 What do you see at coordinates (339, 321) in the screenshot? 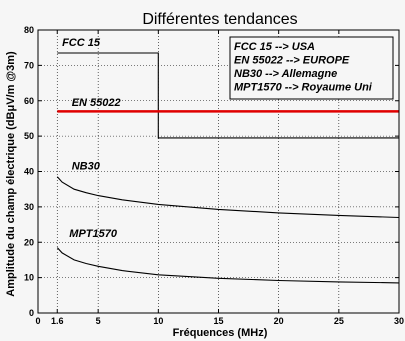
I see `x-tick-label: 25` at bounding box center [339, 321].